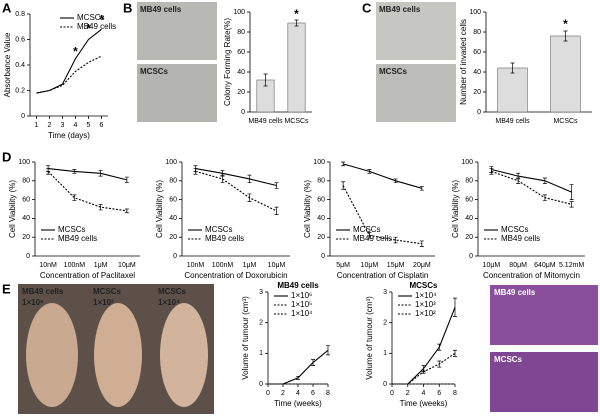 This screenshot has height=417, width=600. Describe the element at coordinates (385, 353) in the screenshot. I see `y-tick-label: 1` at that location.